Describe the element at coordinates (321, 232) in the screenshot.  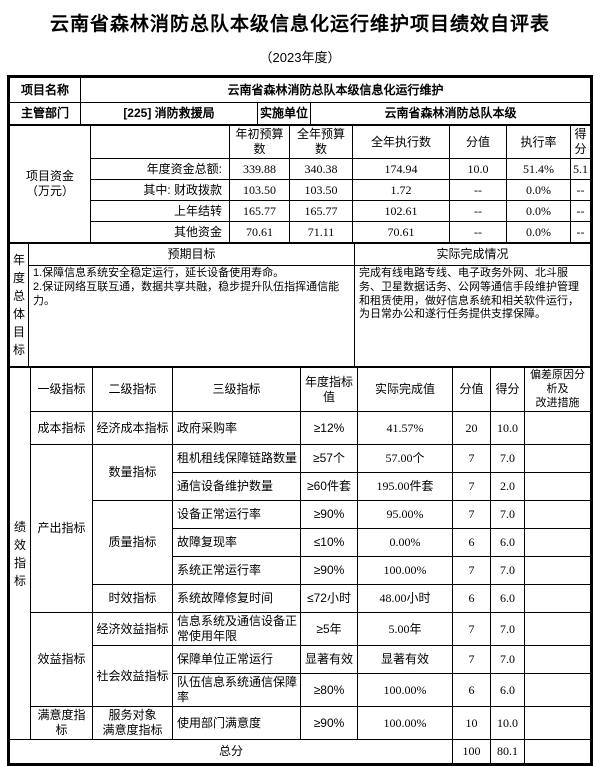
I see `funding-annual: 71.11` at that location.